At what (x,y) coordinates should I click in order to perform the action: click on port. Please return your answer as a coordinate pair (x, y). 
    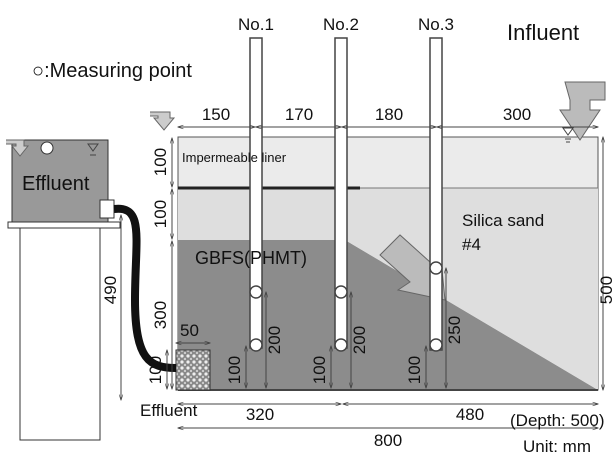
    Looking at the image, I should click on (107, 209).